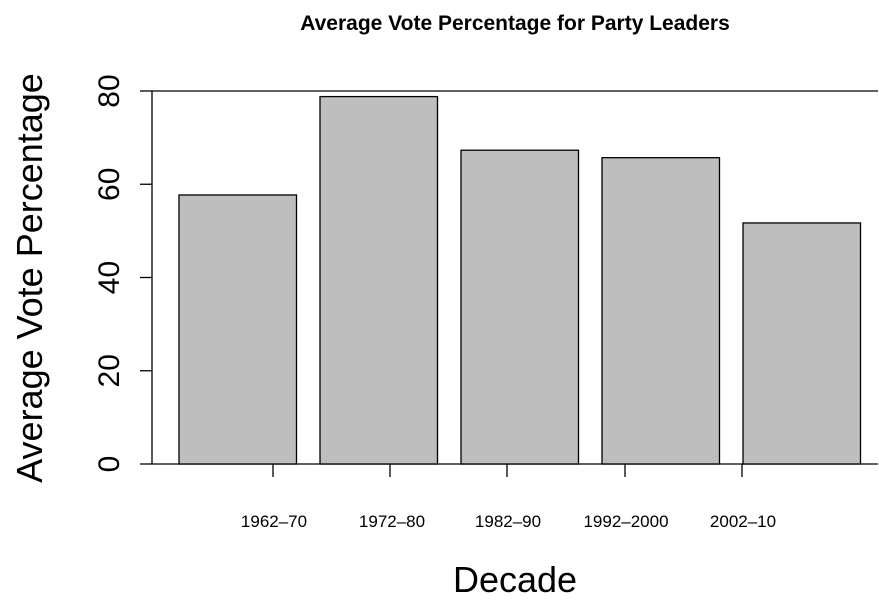 The height and width of the screenshot is (601, 879). Describe the element at coordinates (508, 497) in the screenshot. I see `x-axis-ticks: 1962–70 1972–80 1982–90 1992–2000 2002–10` at that location.